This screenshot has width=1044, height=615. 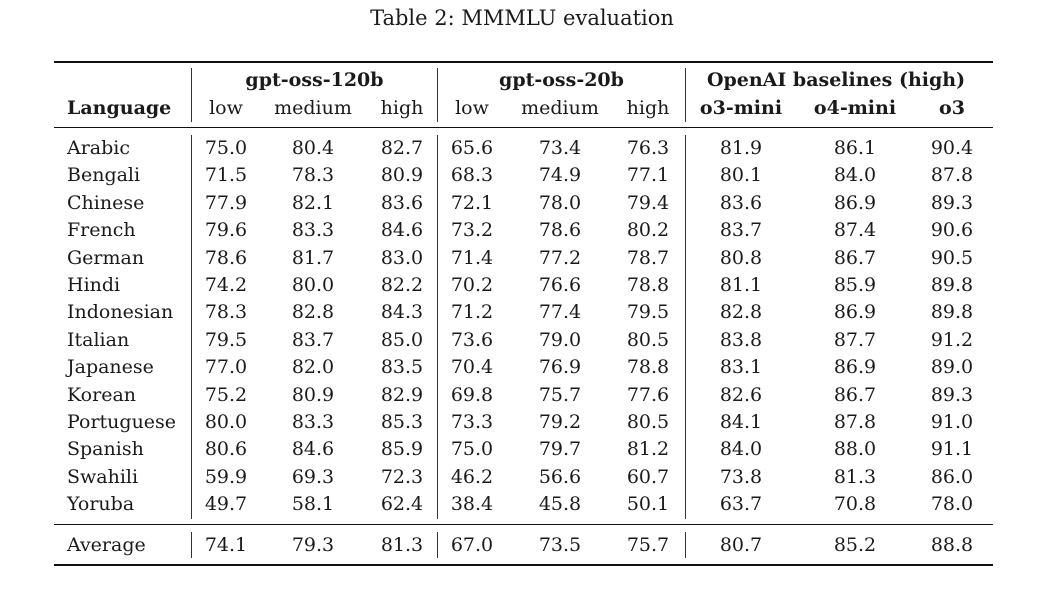 What do you see at coordinates (472, 339) in the screenshot?
I see `table-cell: 73.6` at bounding box center [472, 339].